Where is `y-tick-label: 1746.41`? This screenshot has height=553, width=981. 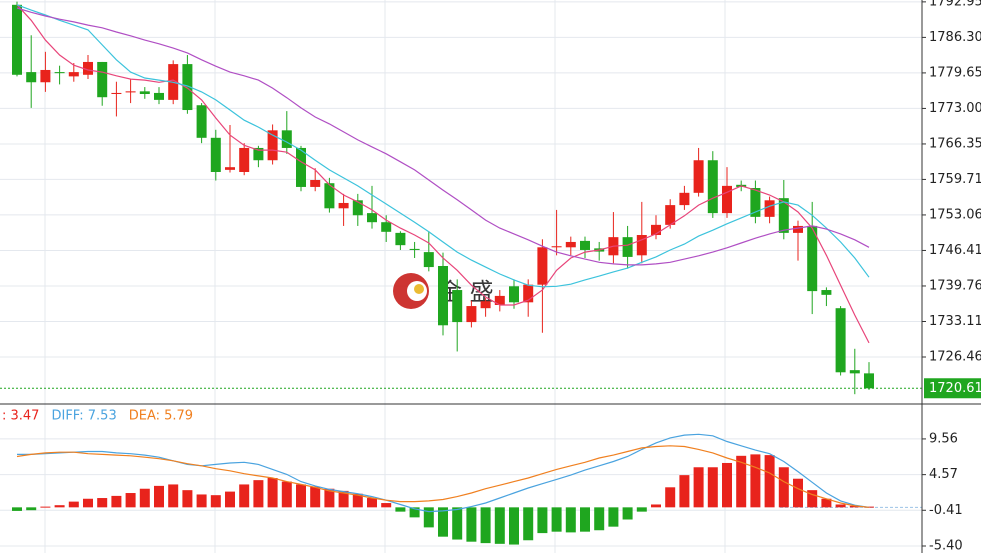
y-tick-label: 1746.41 is located at coordinates (955, 250).